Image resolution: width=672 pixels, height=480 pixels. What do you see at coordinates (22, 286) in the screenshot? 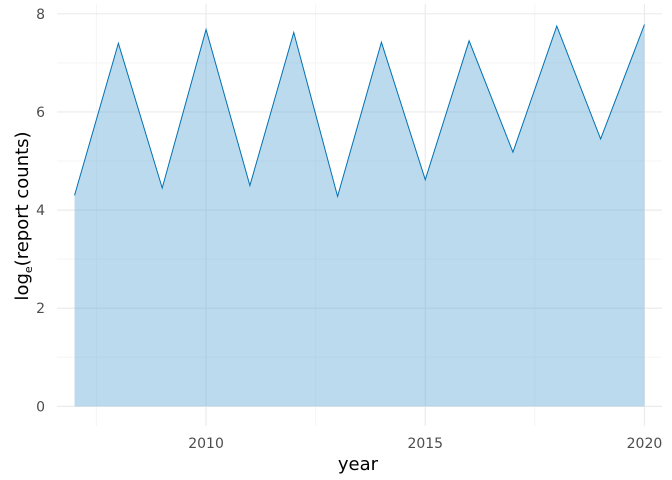
I see `y-axis-title-prefix: log` at bounding box center [22, 286].